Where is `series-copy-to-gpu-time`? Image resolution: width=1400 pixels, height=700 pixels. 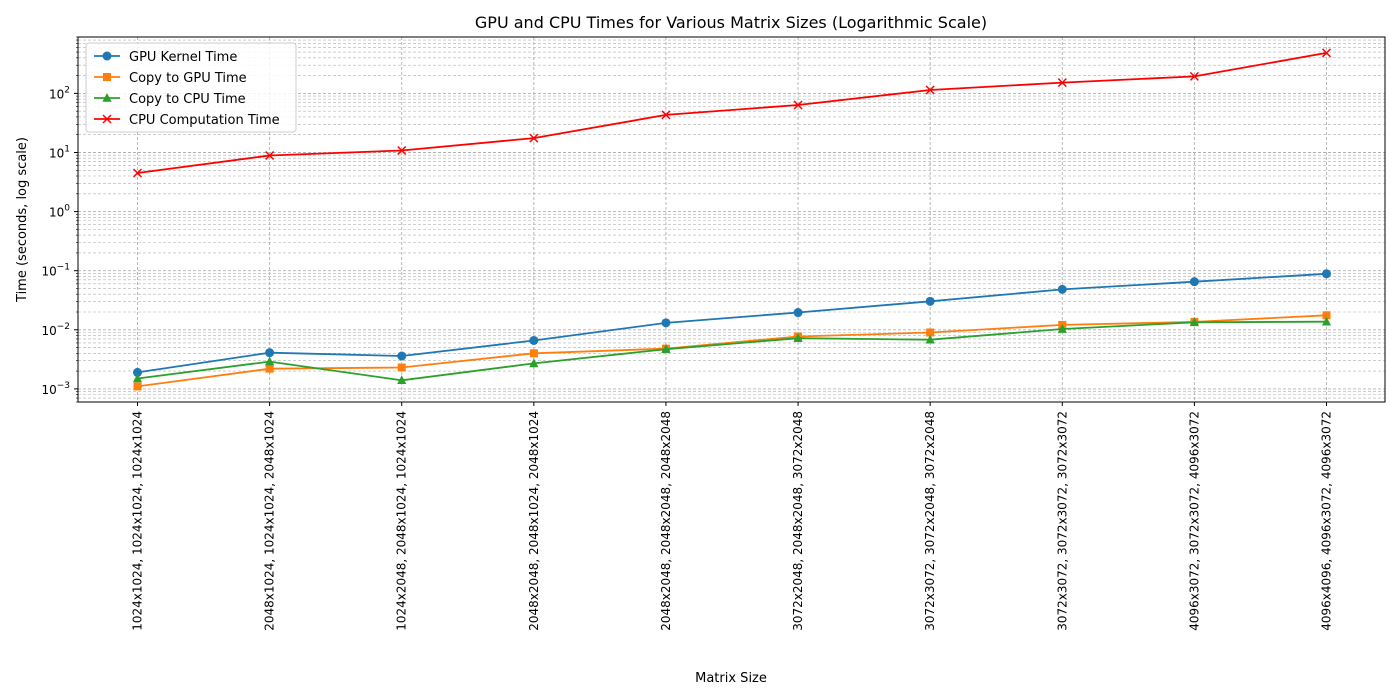 series-copy-to-gpu-time is located at coordinates (732, 351).